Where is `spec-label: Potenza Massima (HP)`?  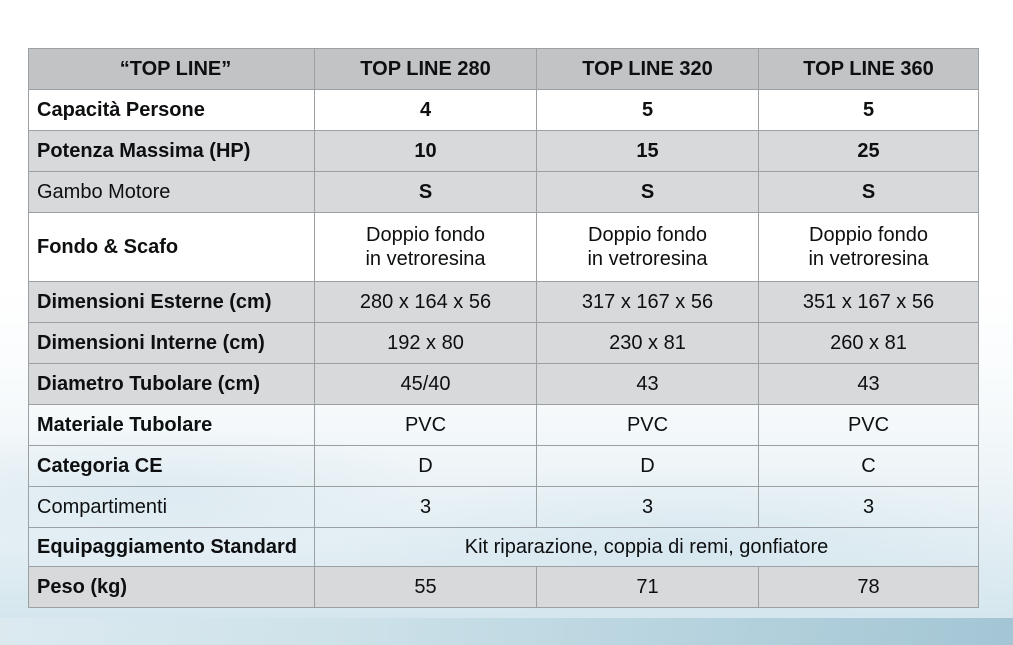 spec-label: Potenza Massima (HP) is located at coordinates (171, 151).